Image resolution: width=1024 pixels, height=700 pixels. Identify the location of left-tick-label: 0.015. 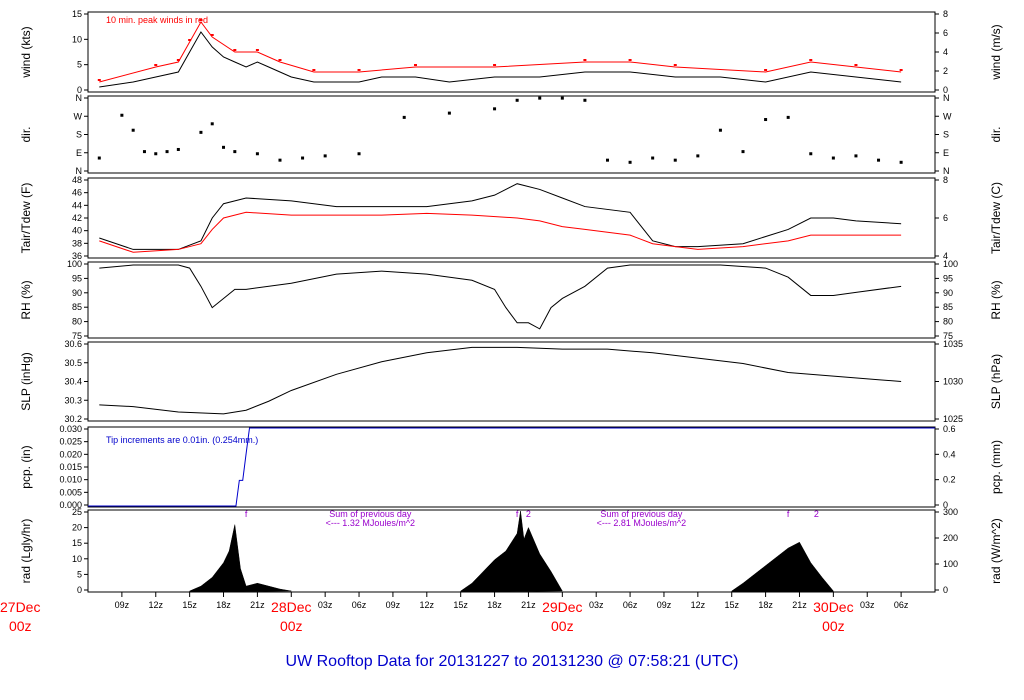
(70, 467).